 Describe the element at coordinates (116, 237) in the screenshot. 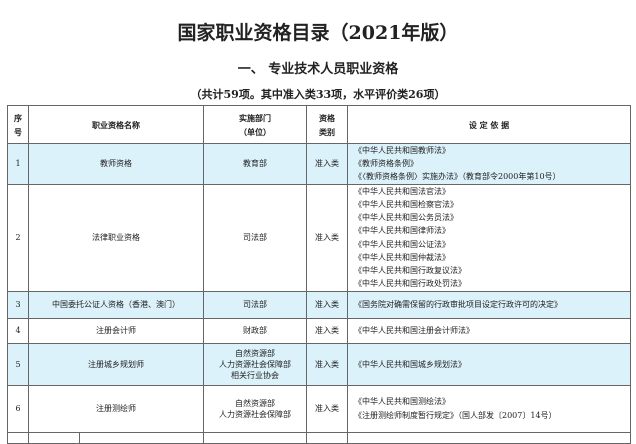

I see `qualification-name: 法律职业资格` at that location.